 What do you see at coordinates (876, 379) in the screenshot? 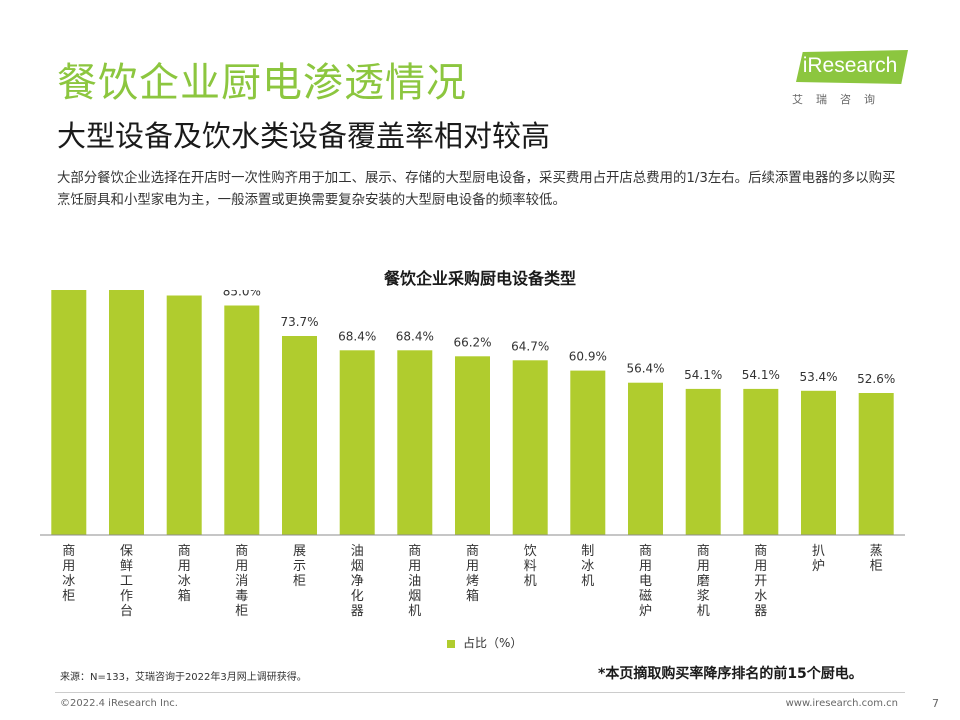
I see `value-label-15: 52.6%` at bounding box center [876, 379].